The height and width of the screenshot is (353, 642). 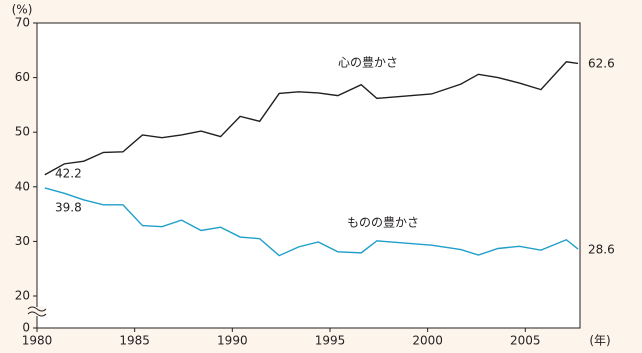 I want to click on x-tick-label: 1995, so click(x=330, y=341).